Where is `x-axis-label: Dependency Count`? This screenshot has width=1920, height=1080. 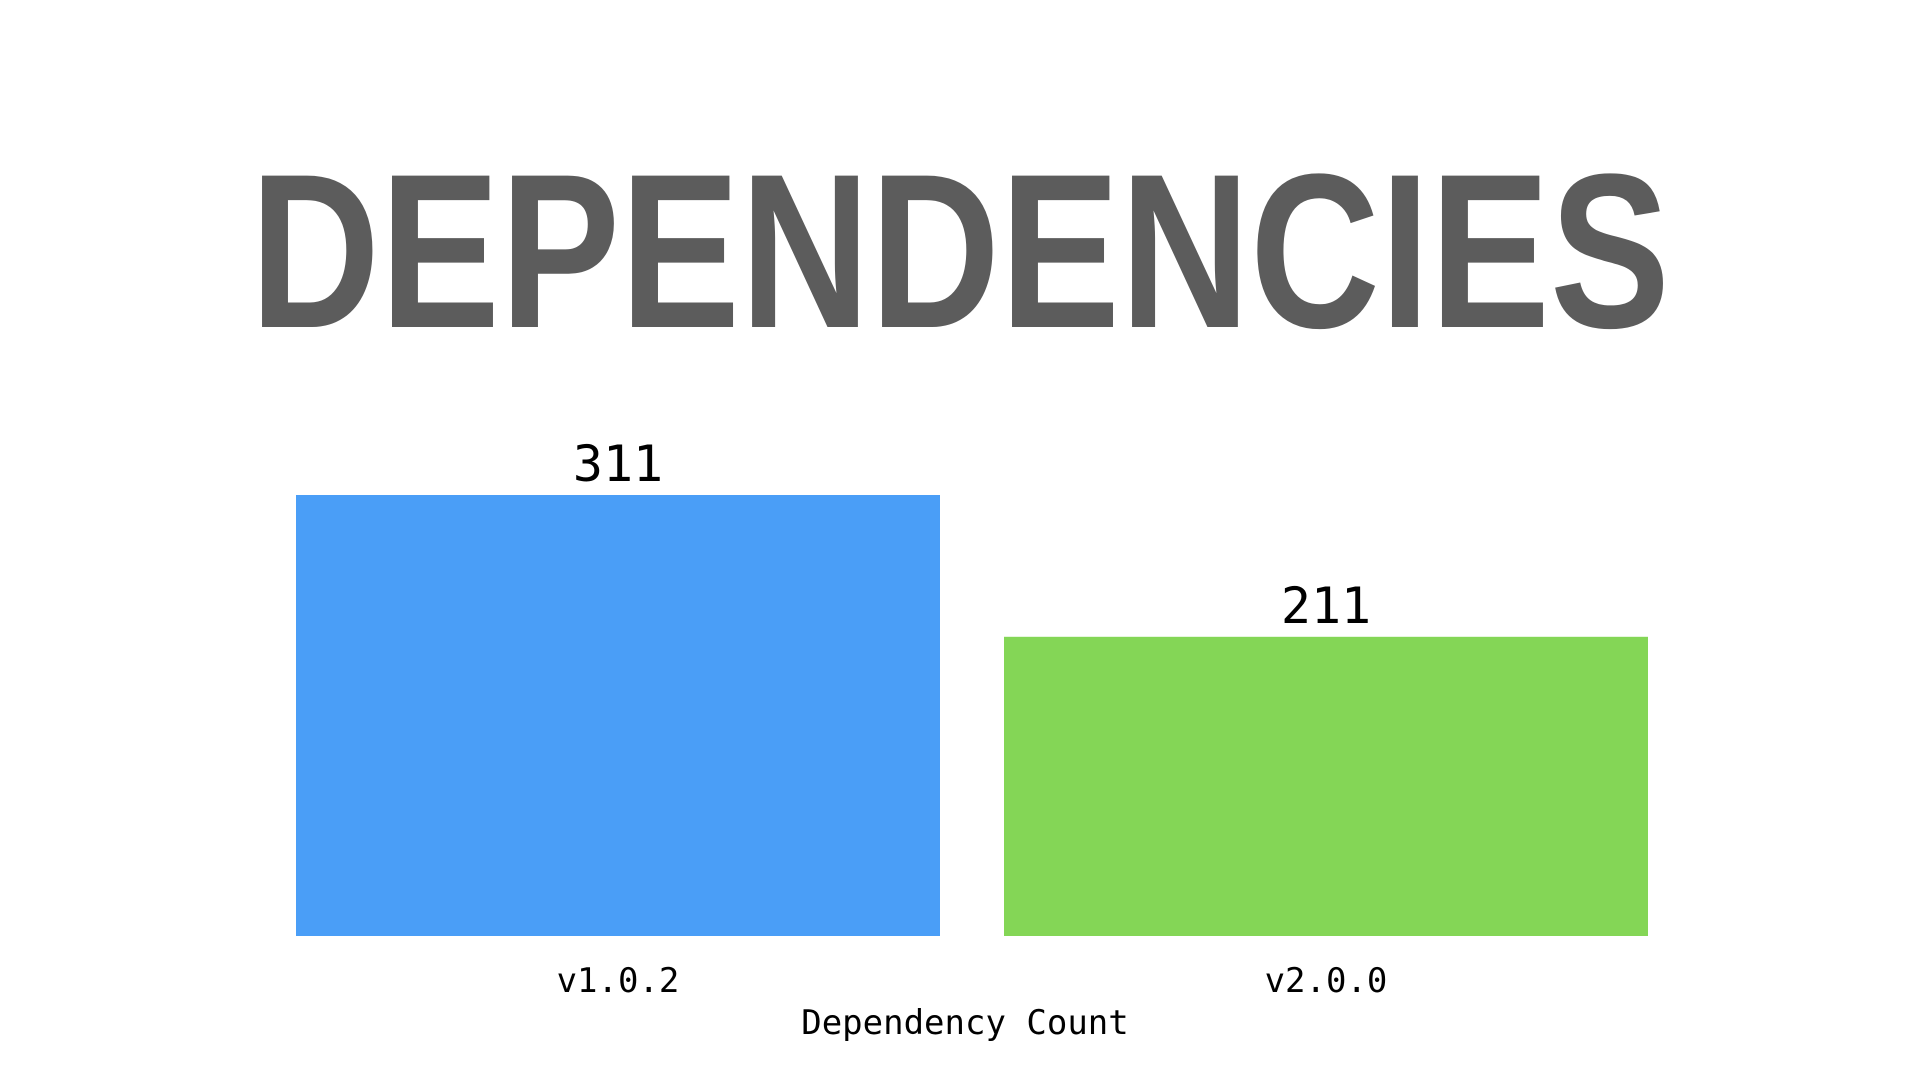 x-axis-label: Dependency Count is located at coordinates (965, 1023).